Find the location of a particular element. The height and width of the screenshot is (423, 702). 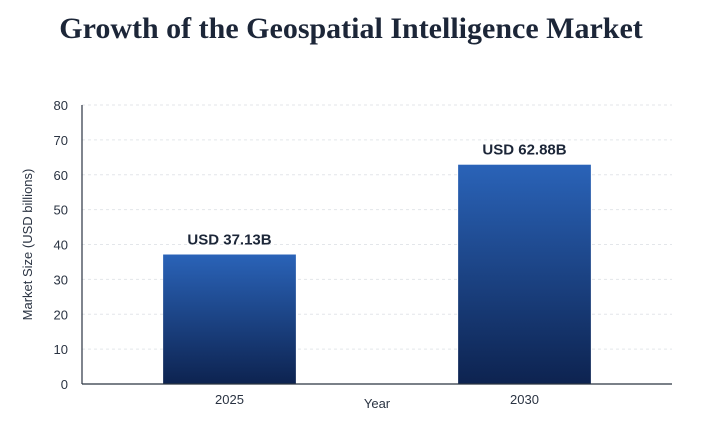

x-tick-label: 2025 is located at coordinates (229, 399).